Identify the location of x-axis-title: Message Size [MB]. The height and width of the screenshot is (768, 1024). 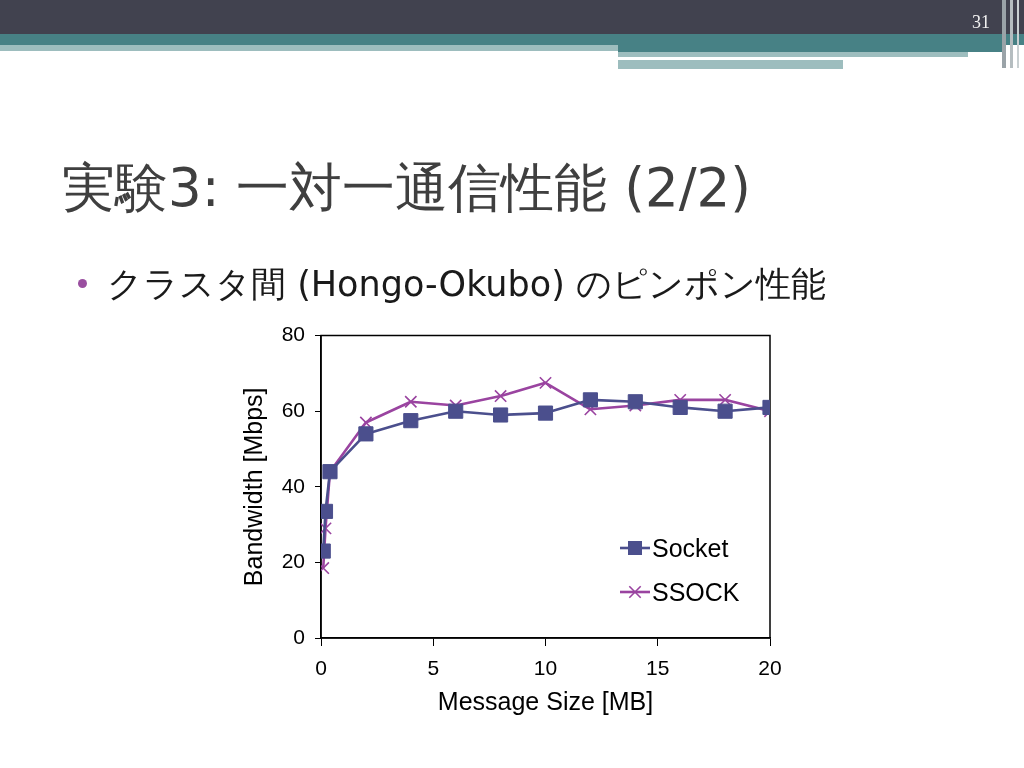
(545, 700).